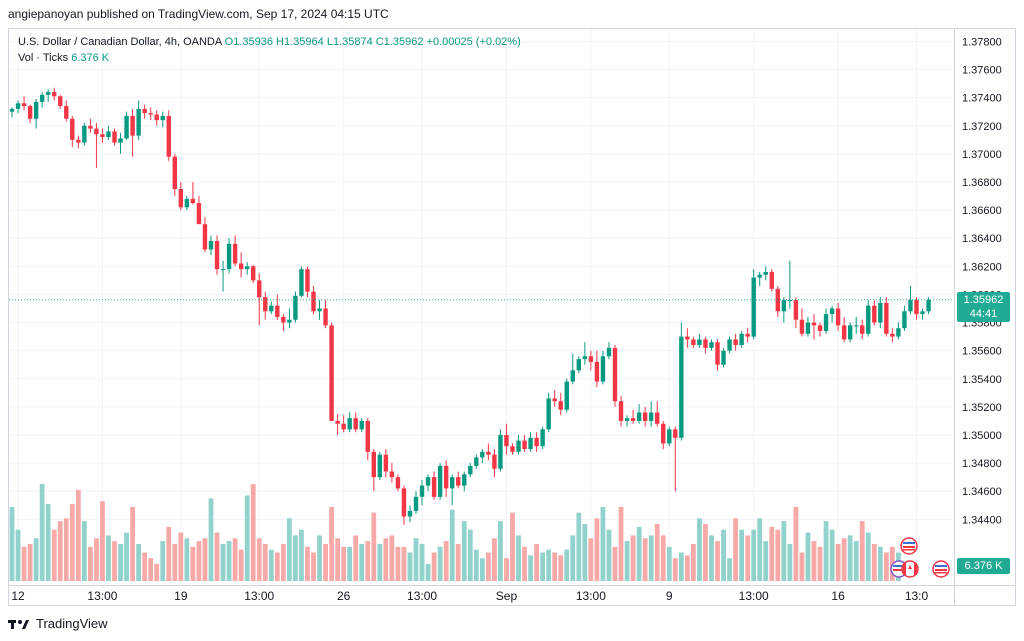  I want to click on volume-indicator-label: Vol · Ticks, so click(43, 58).